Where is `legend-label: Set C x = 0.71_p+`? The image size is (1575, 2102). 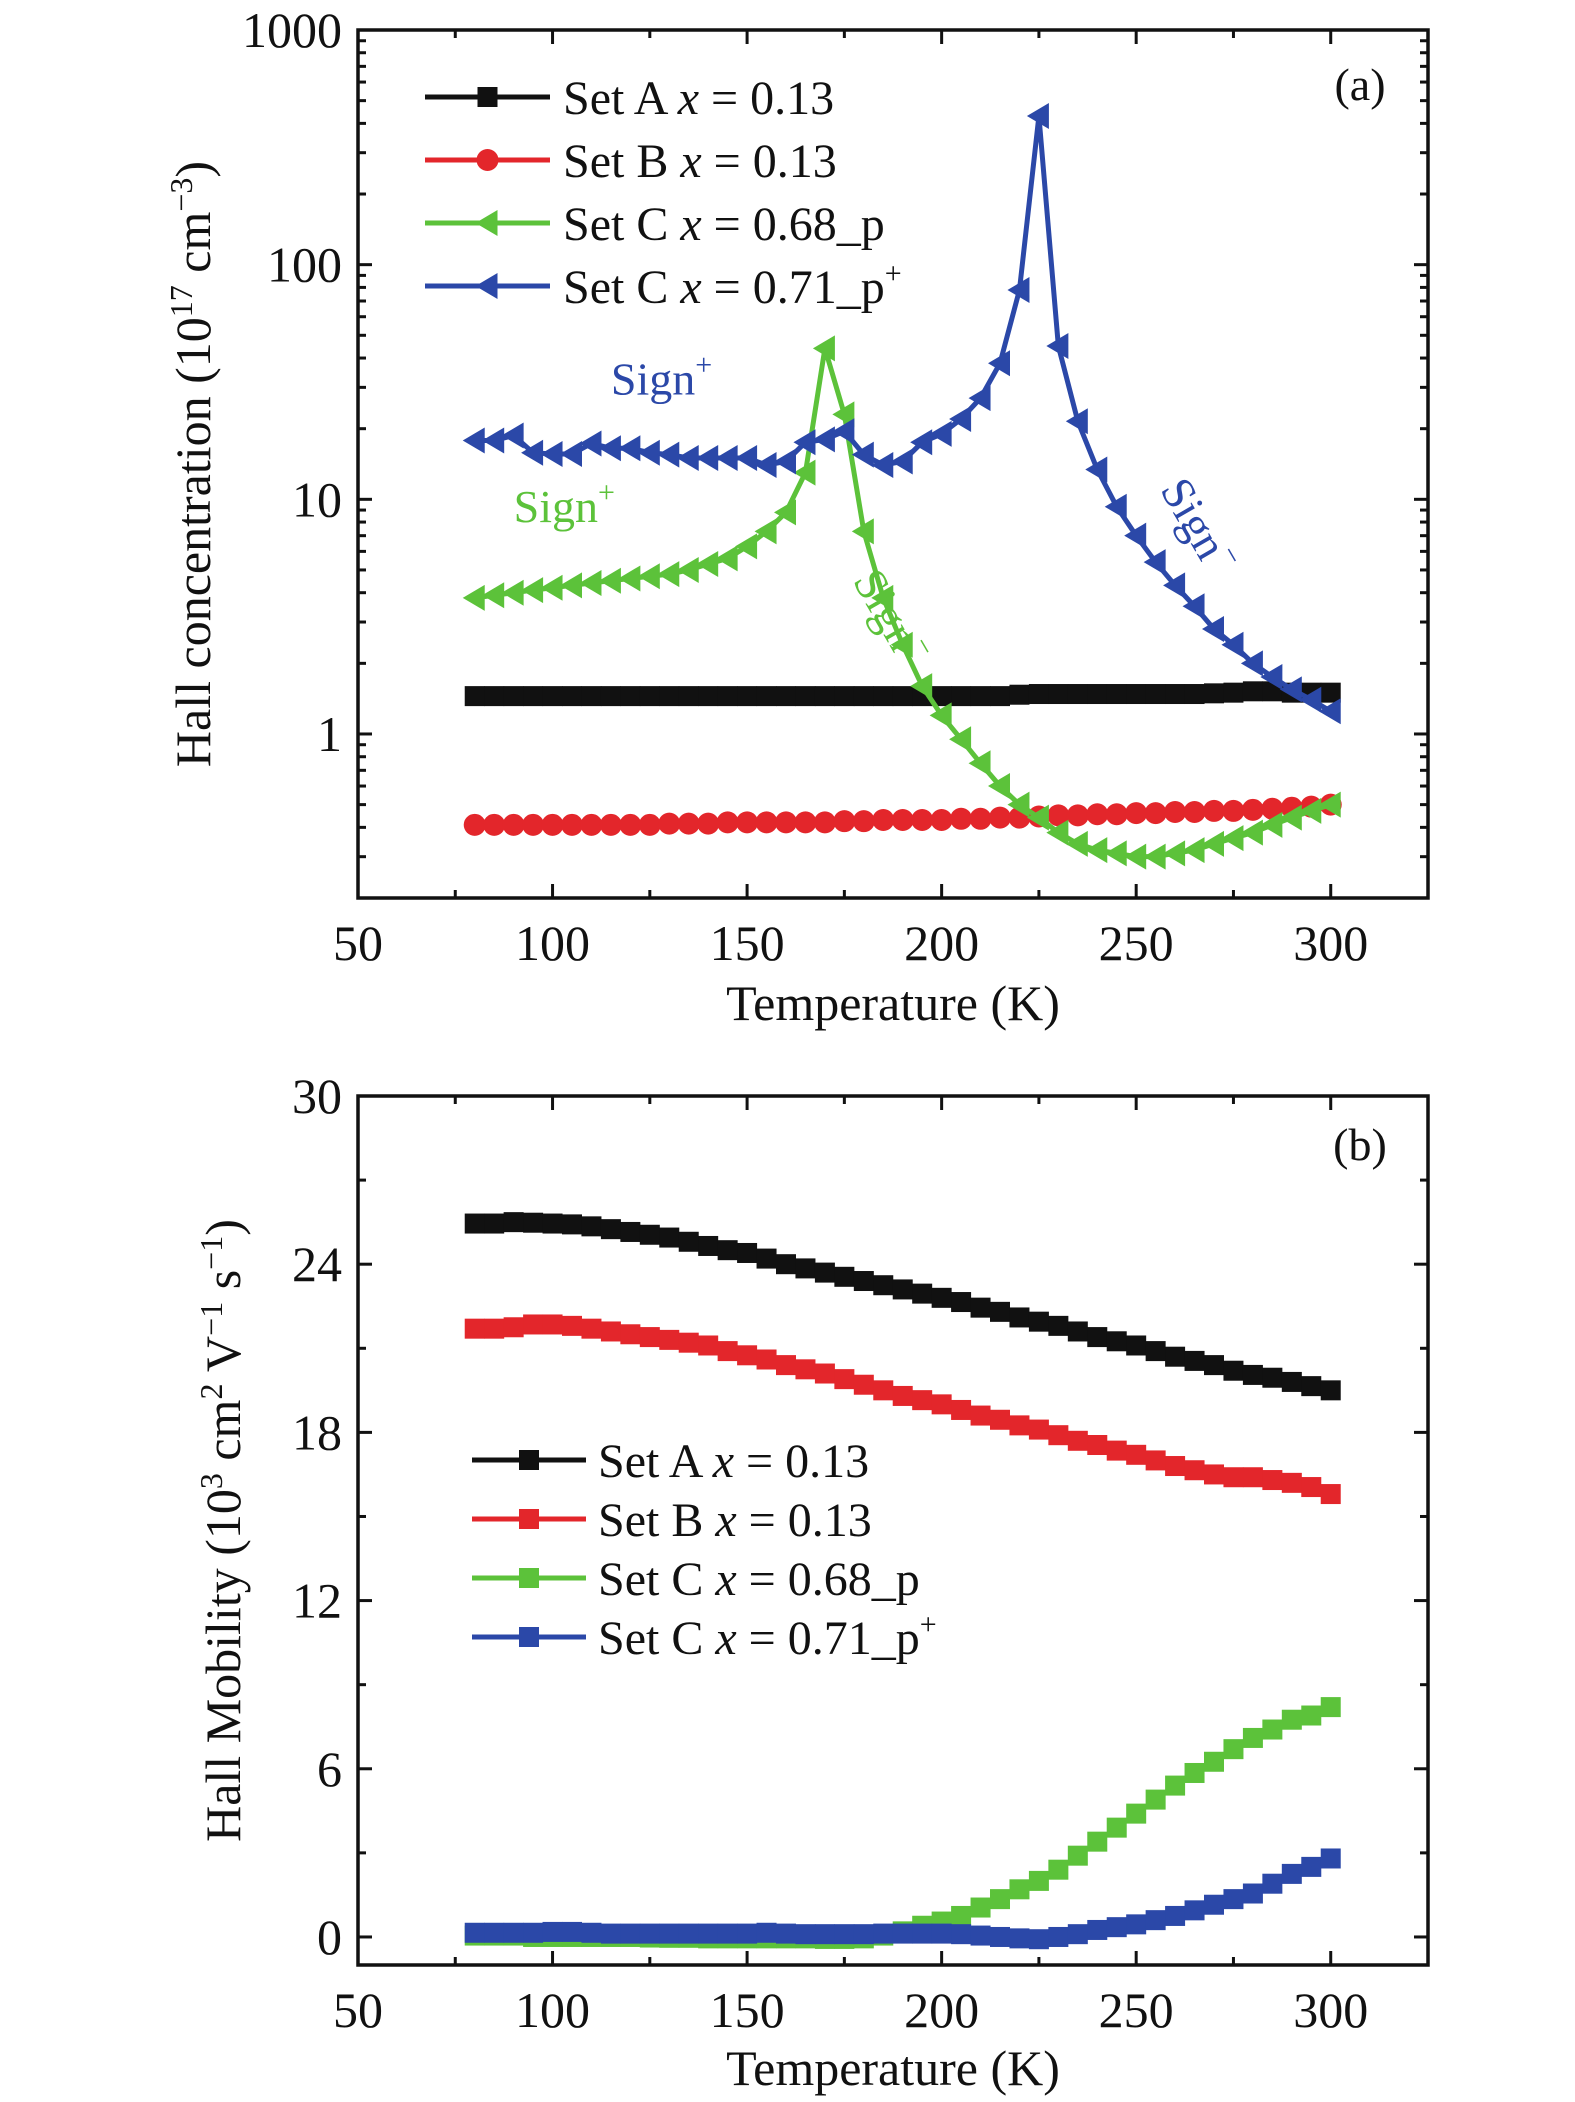
legend-label: Set C x = 0.71_p+ is located at coordinates (732, 285).